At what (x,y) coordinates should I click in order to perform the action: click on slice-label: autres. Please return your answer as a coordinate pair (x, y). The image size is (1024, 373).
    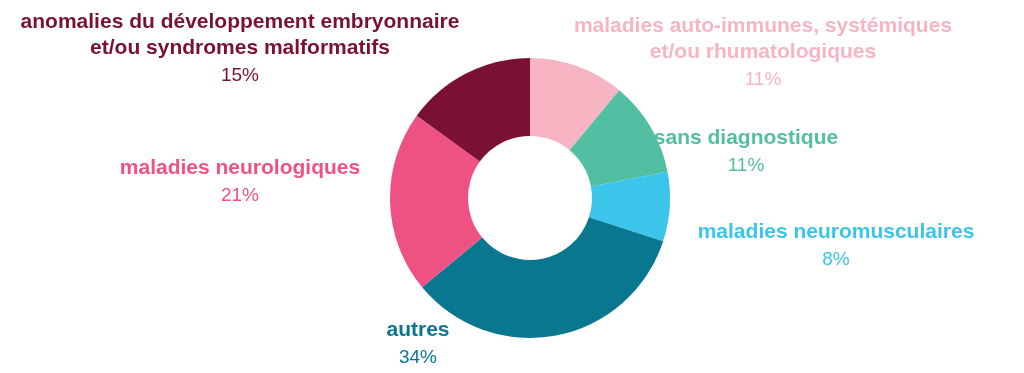
    Looking at the image, I should click on (418, 329).